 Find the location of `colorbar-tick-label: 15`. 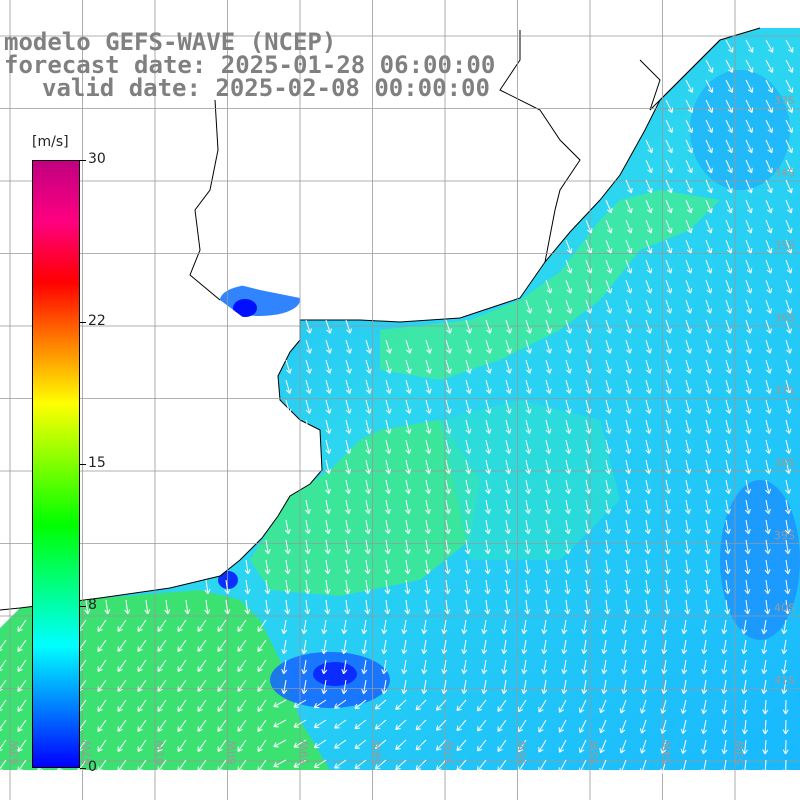

colorbar-tick-label: 15 is located at coordinates (97, 463).